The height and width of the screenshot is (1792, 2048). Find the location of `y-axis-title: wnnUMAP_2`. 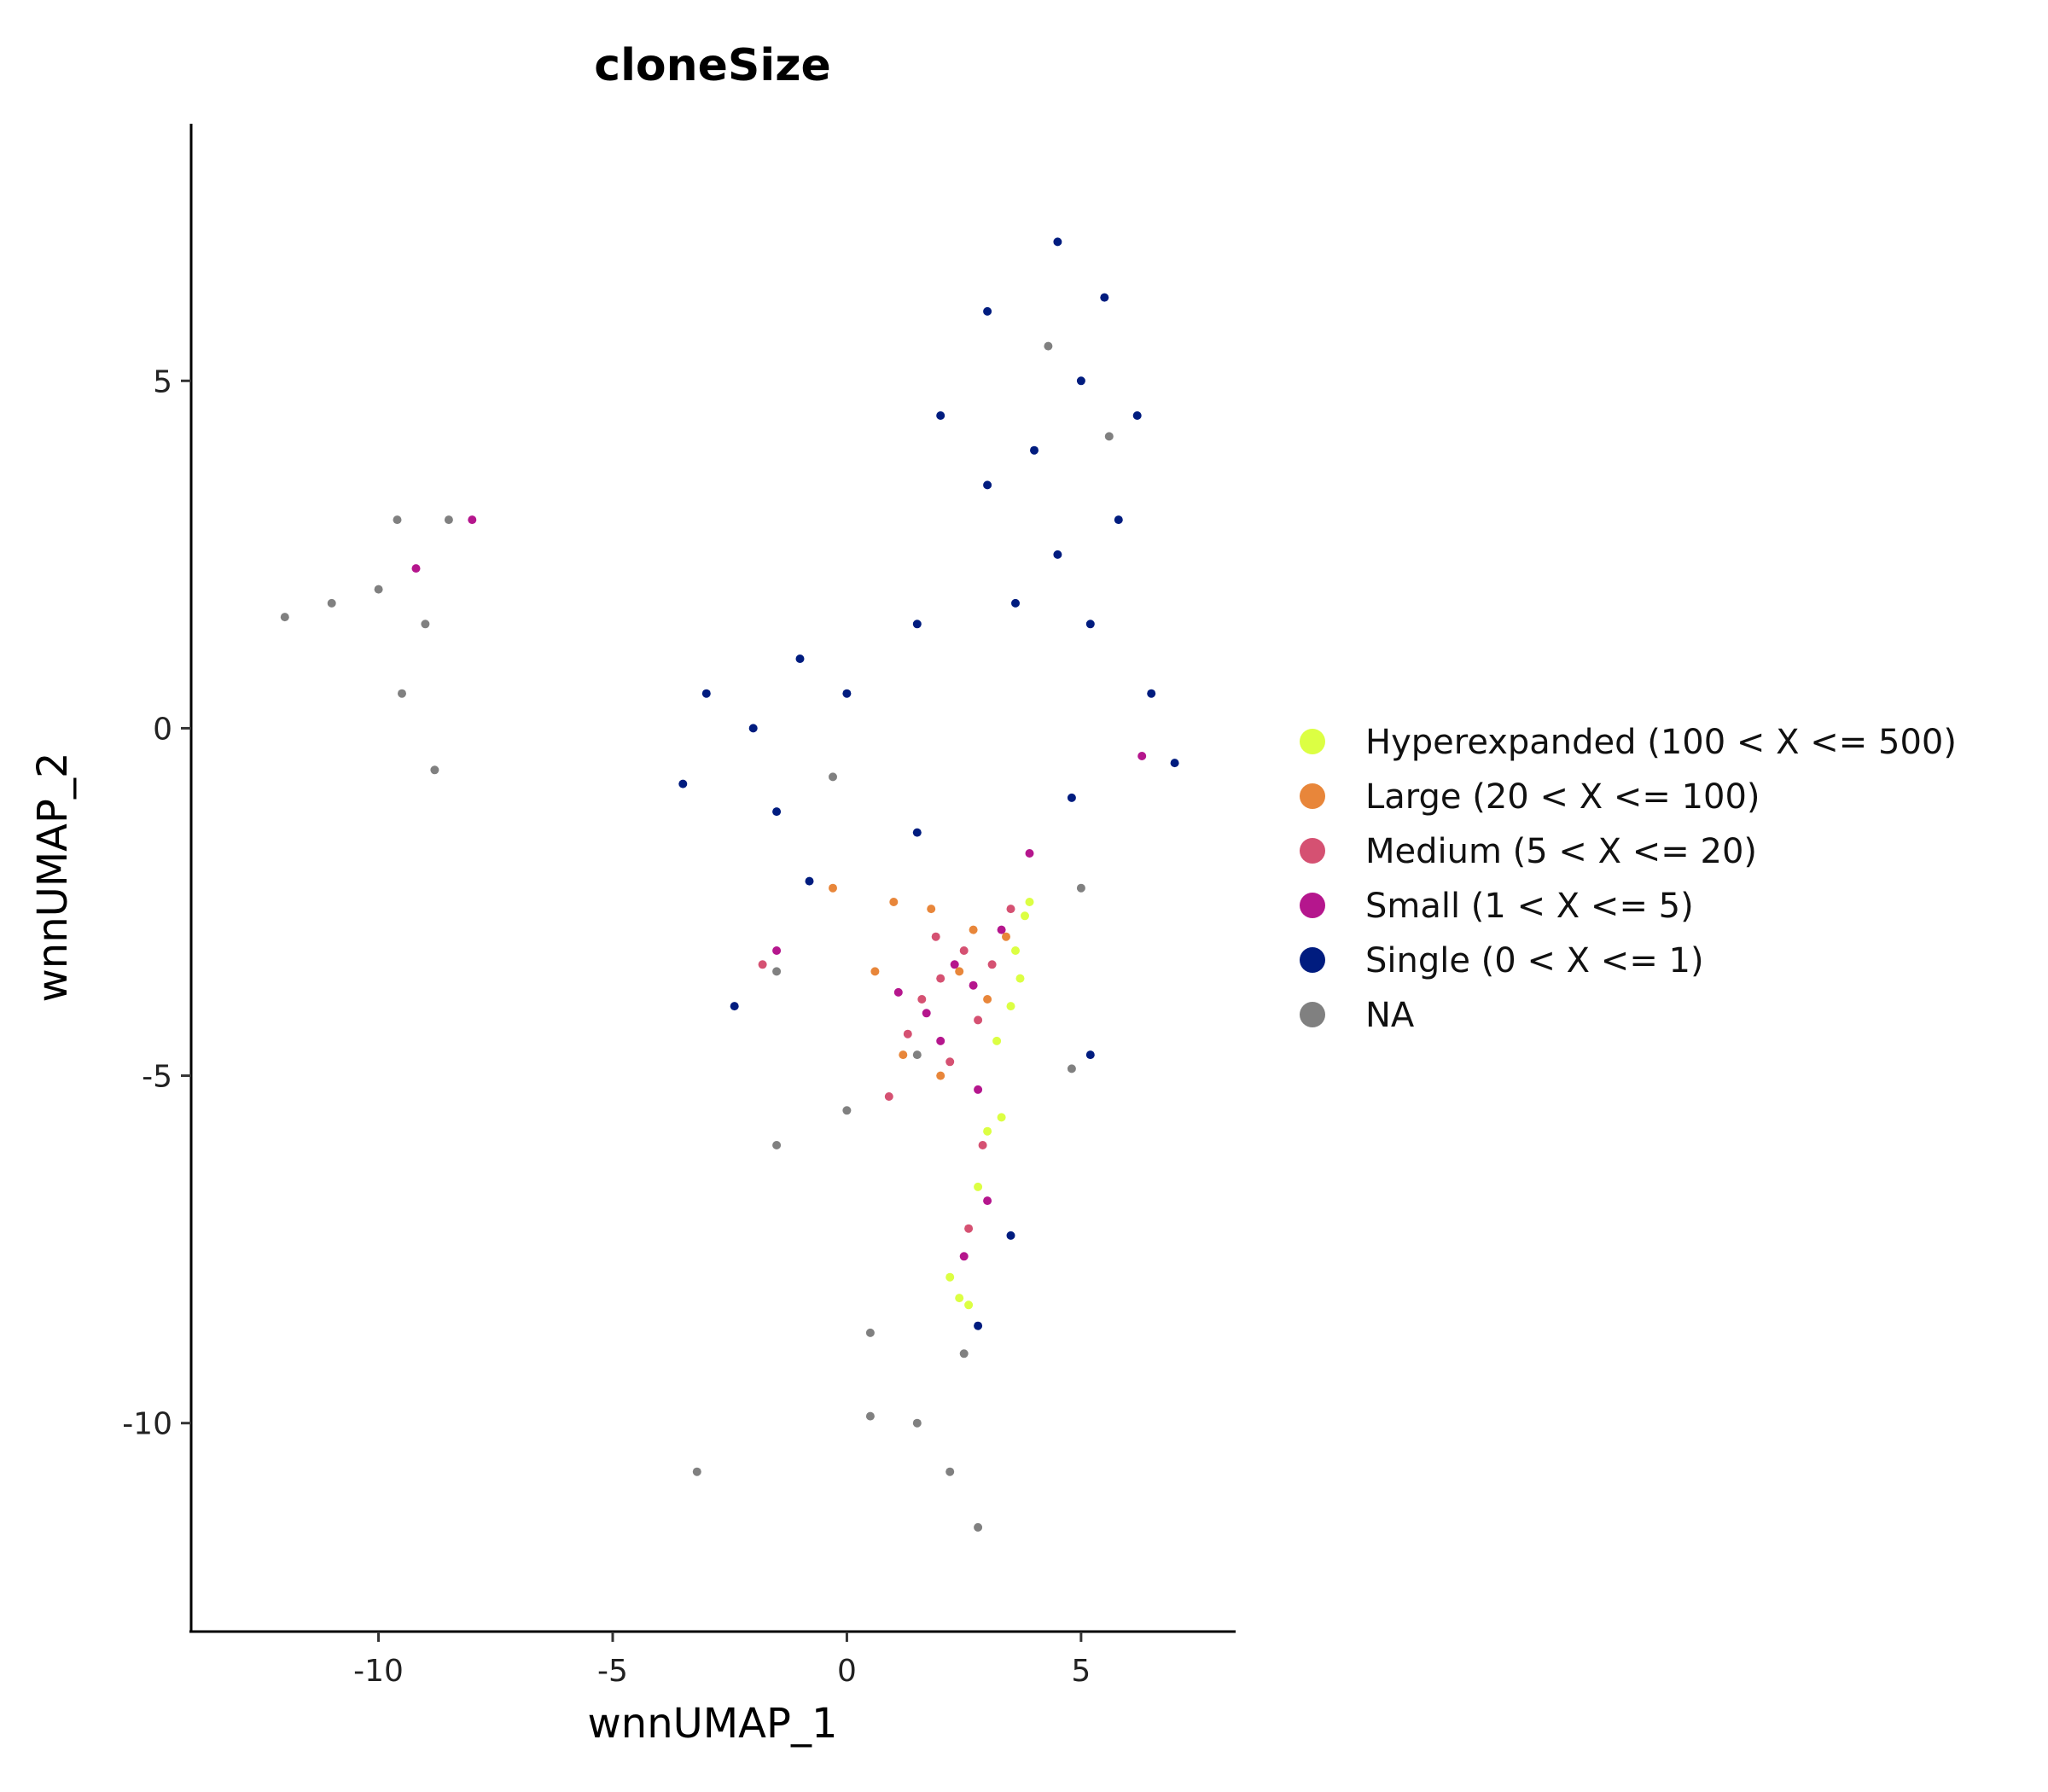

y-axis-title: wnnUMAP_2 is located at coordinates (53, 878).